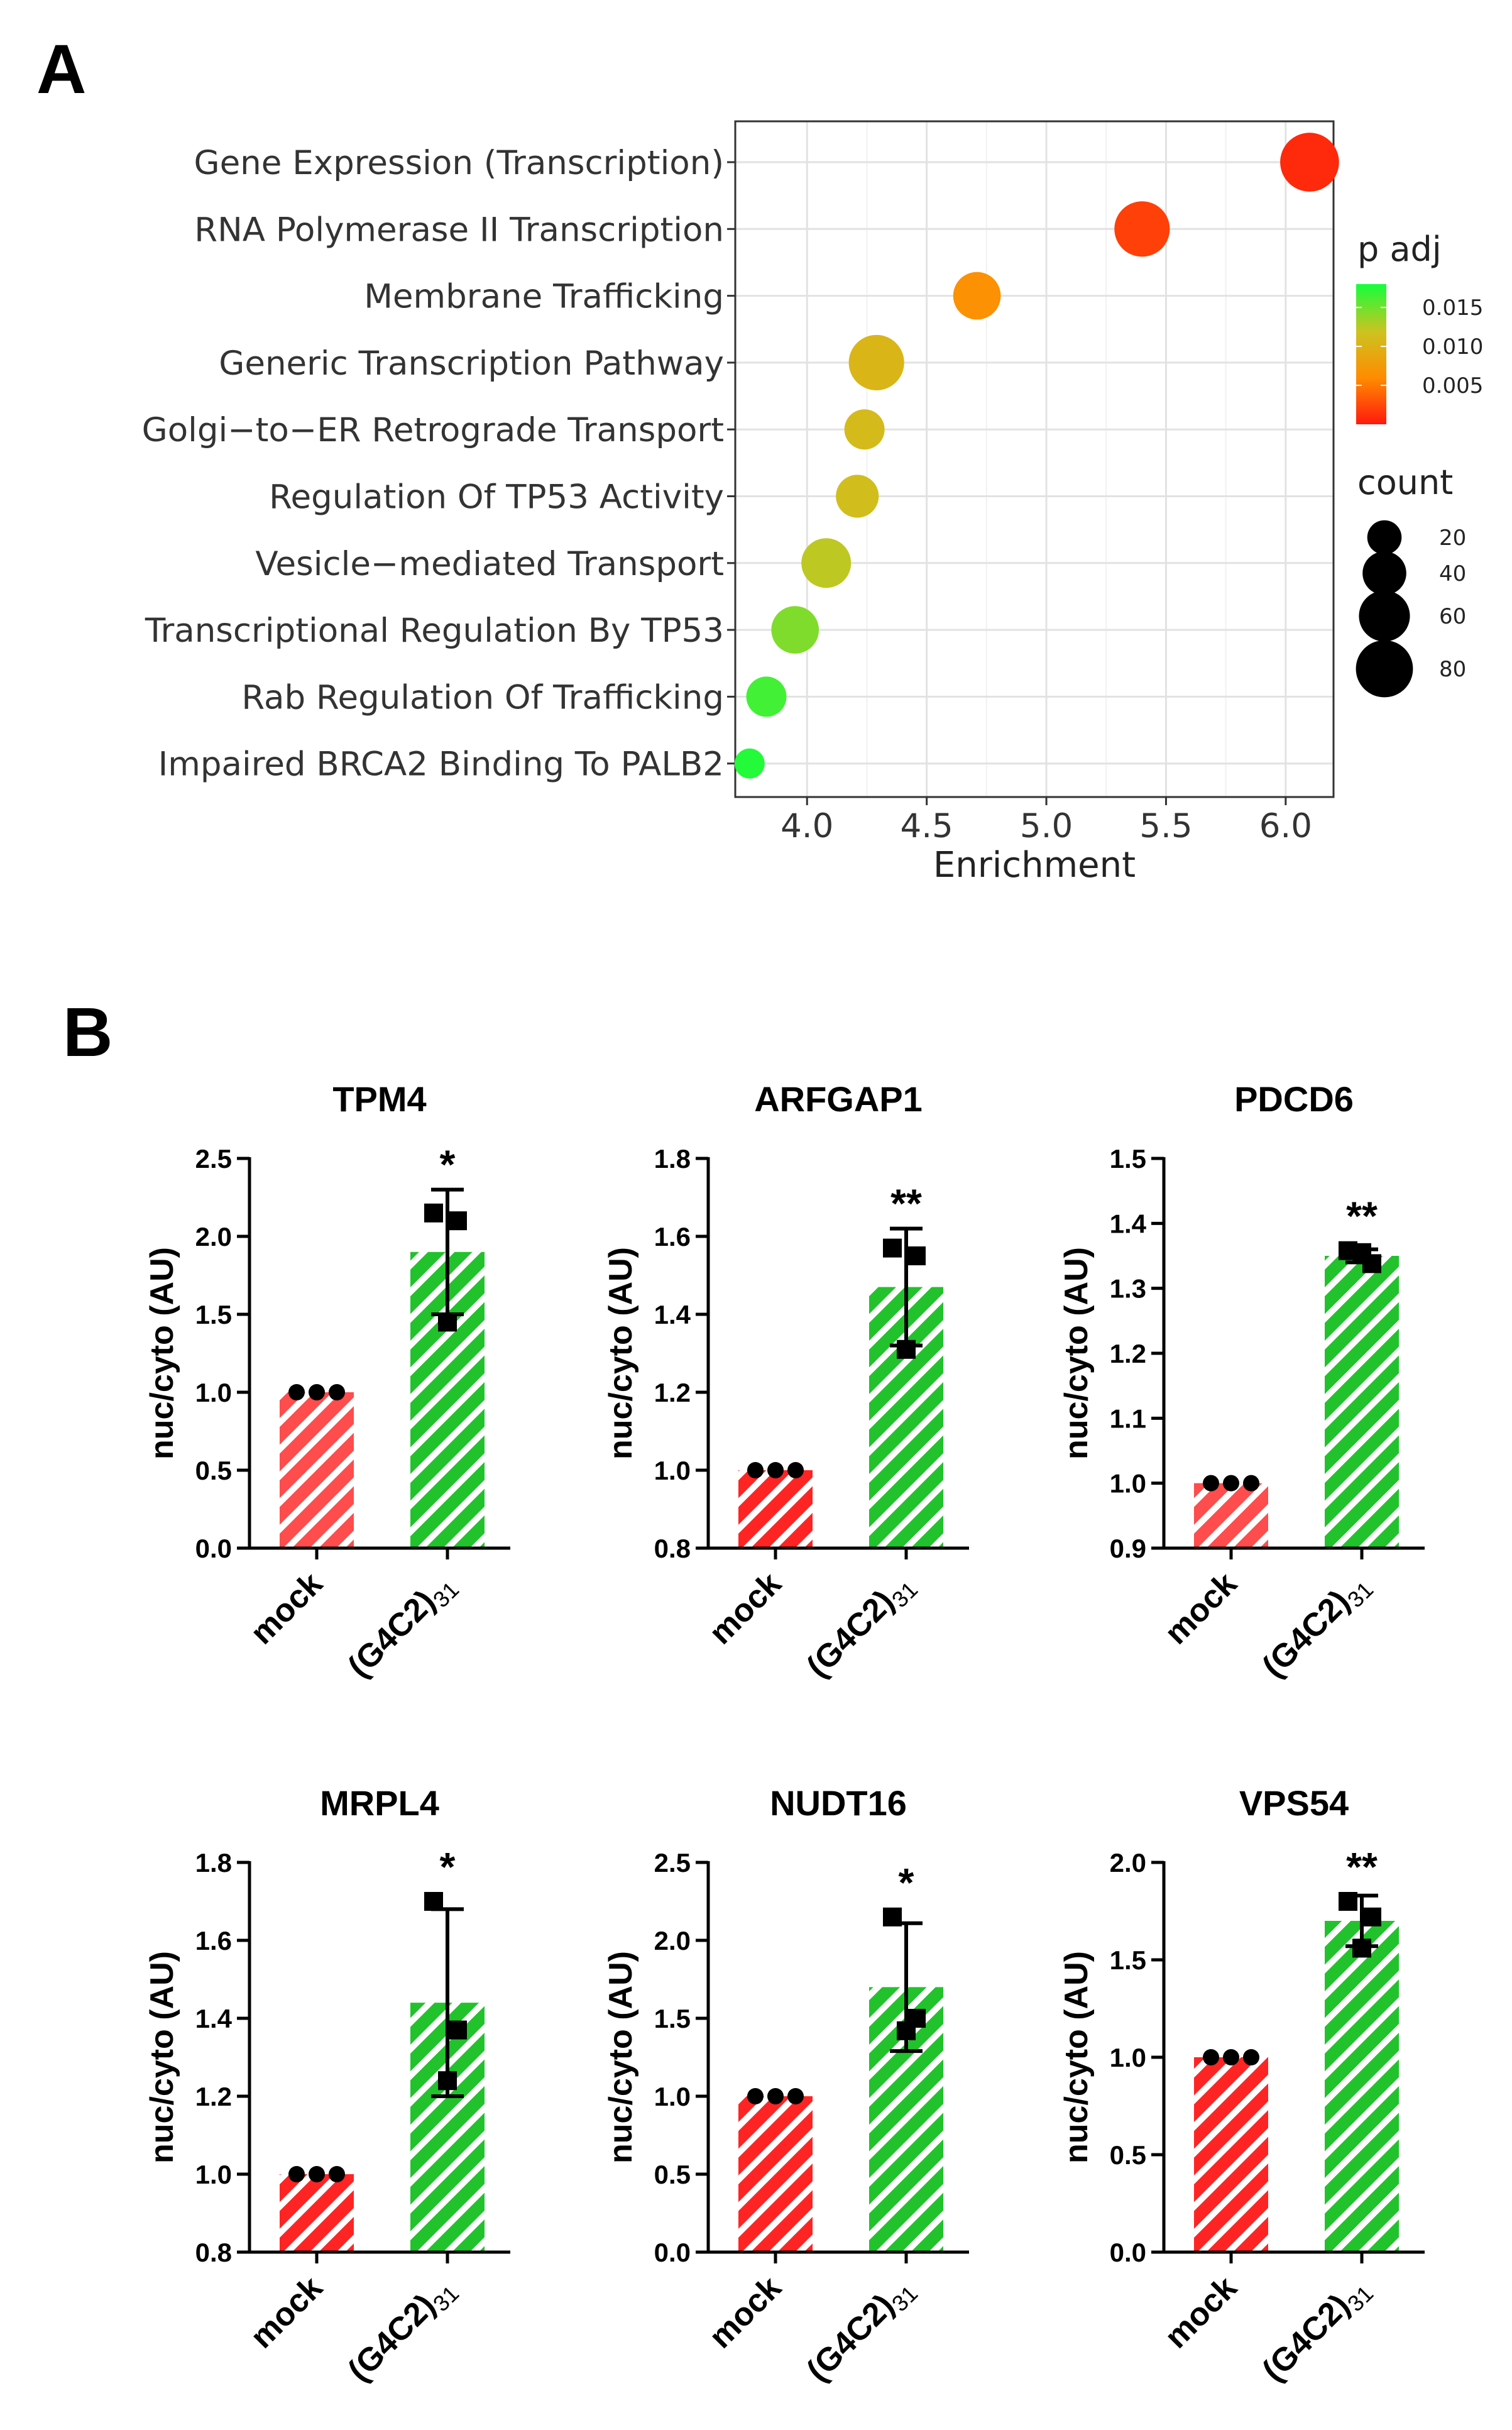  Describe the element at coordinates (544, 297) in the screenshot. I see `term-label: Membrane Trafficking` at that location.